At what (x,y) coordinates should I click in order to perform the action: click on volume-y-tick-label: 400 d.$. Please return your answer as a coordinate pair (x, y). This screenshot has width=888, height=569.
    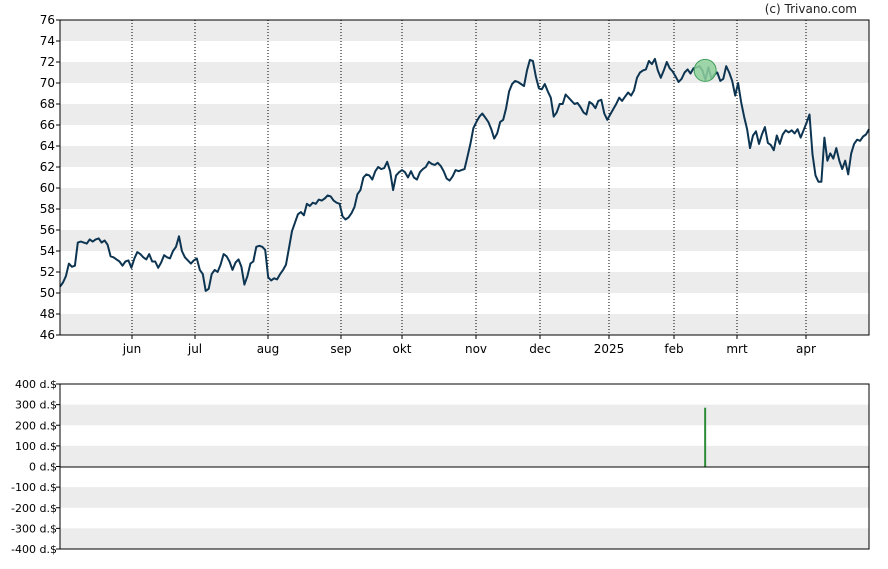
    Looking at the image, I should click on (36, 384).